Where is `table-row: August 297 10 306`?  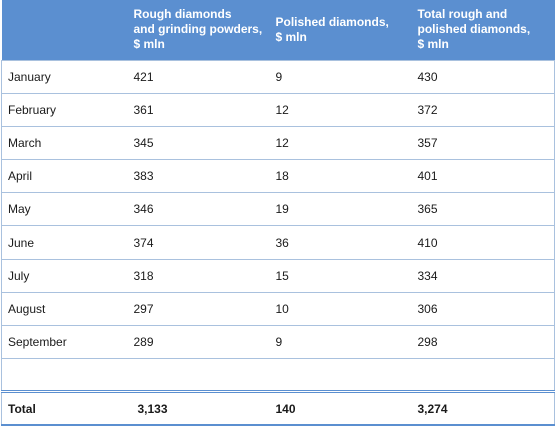 table-row: August 297 10 306 is located at coordinates (278, 308).